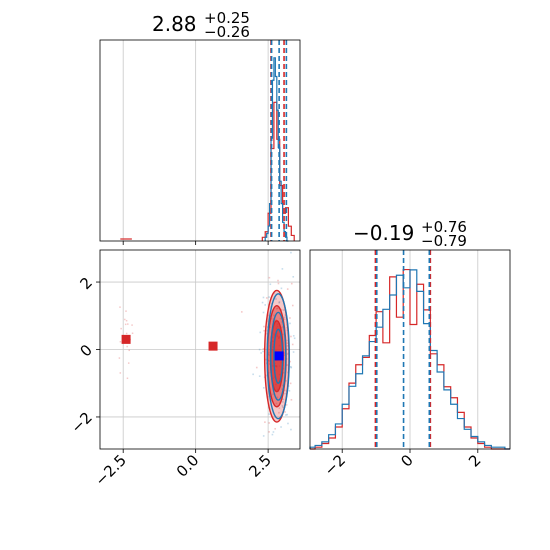 Image resolution: width=550 pixels, height=550 pixels. Describe the element at coordinates (85, 283) in the screenshot. I see `y-tick-label: 2` at that location.